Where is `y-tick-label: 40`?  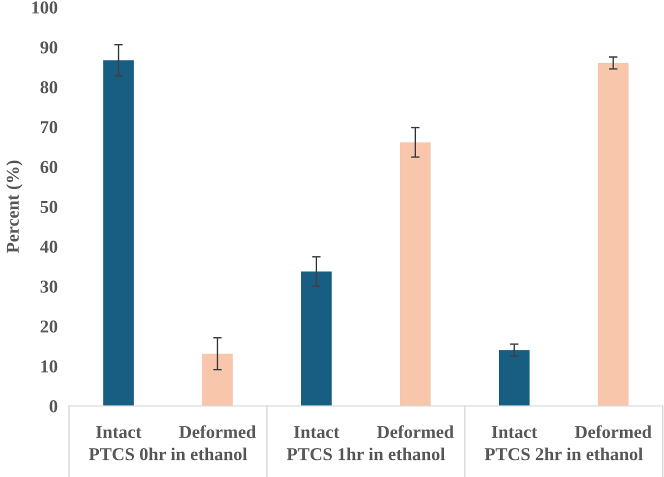 y-tick-label: 40 is located at coordinates (49, 246).